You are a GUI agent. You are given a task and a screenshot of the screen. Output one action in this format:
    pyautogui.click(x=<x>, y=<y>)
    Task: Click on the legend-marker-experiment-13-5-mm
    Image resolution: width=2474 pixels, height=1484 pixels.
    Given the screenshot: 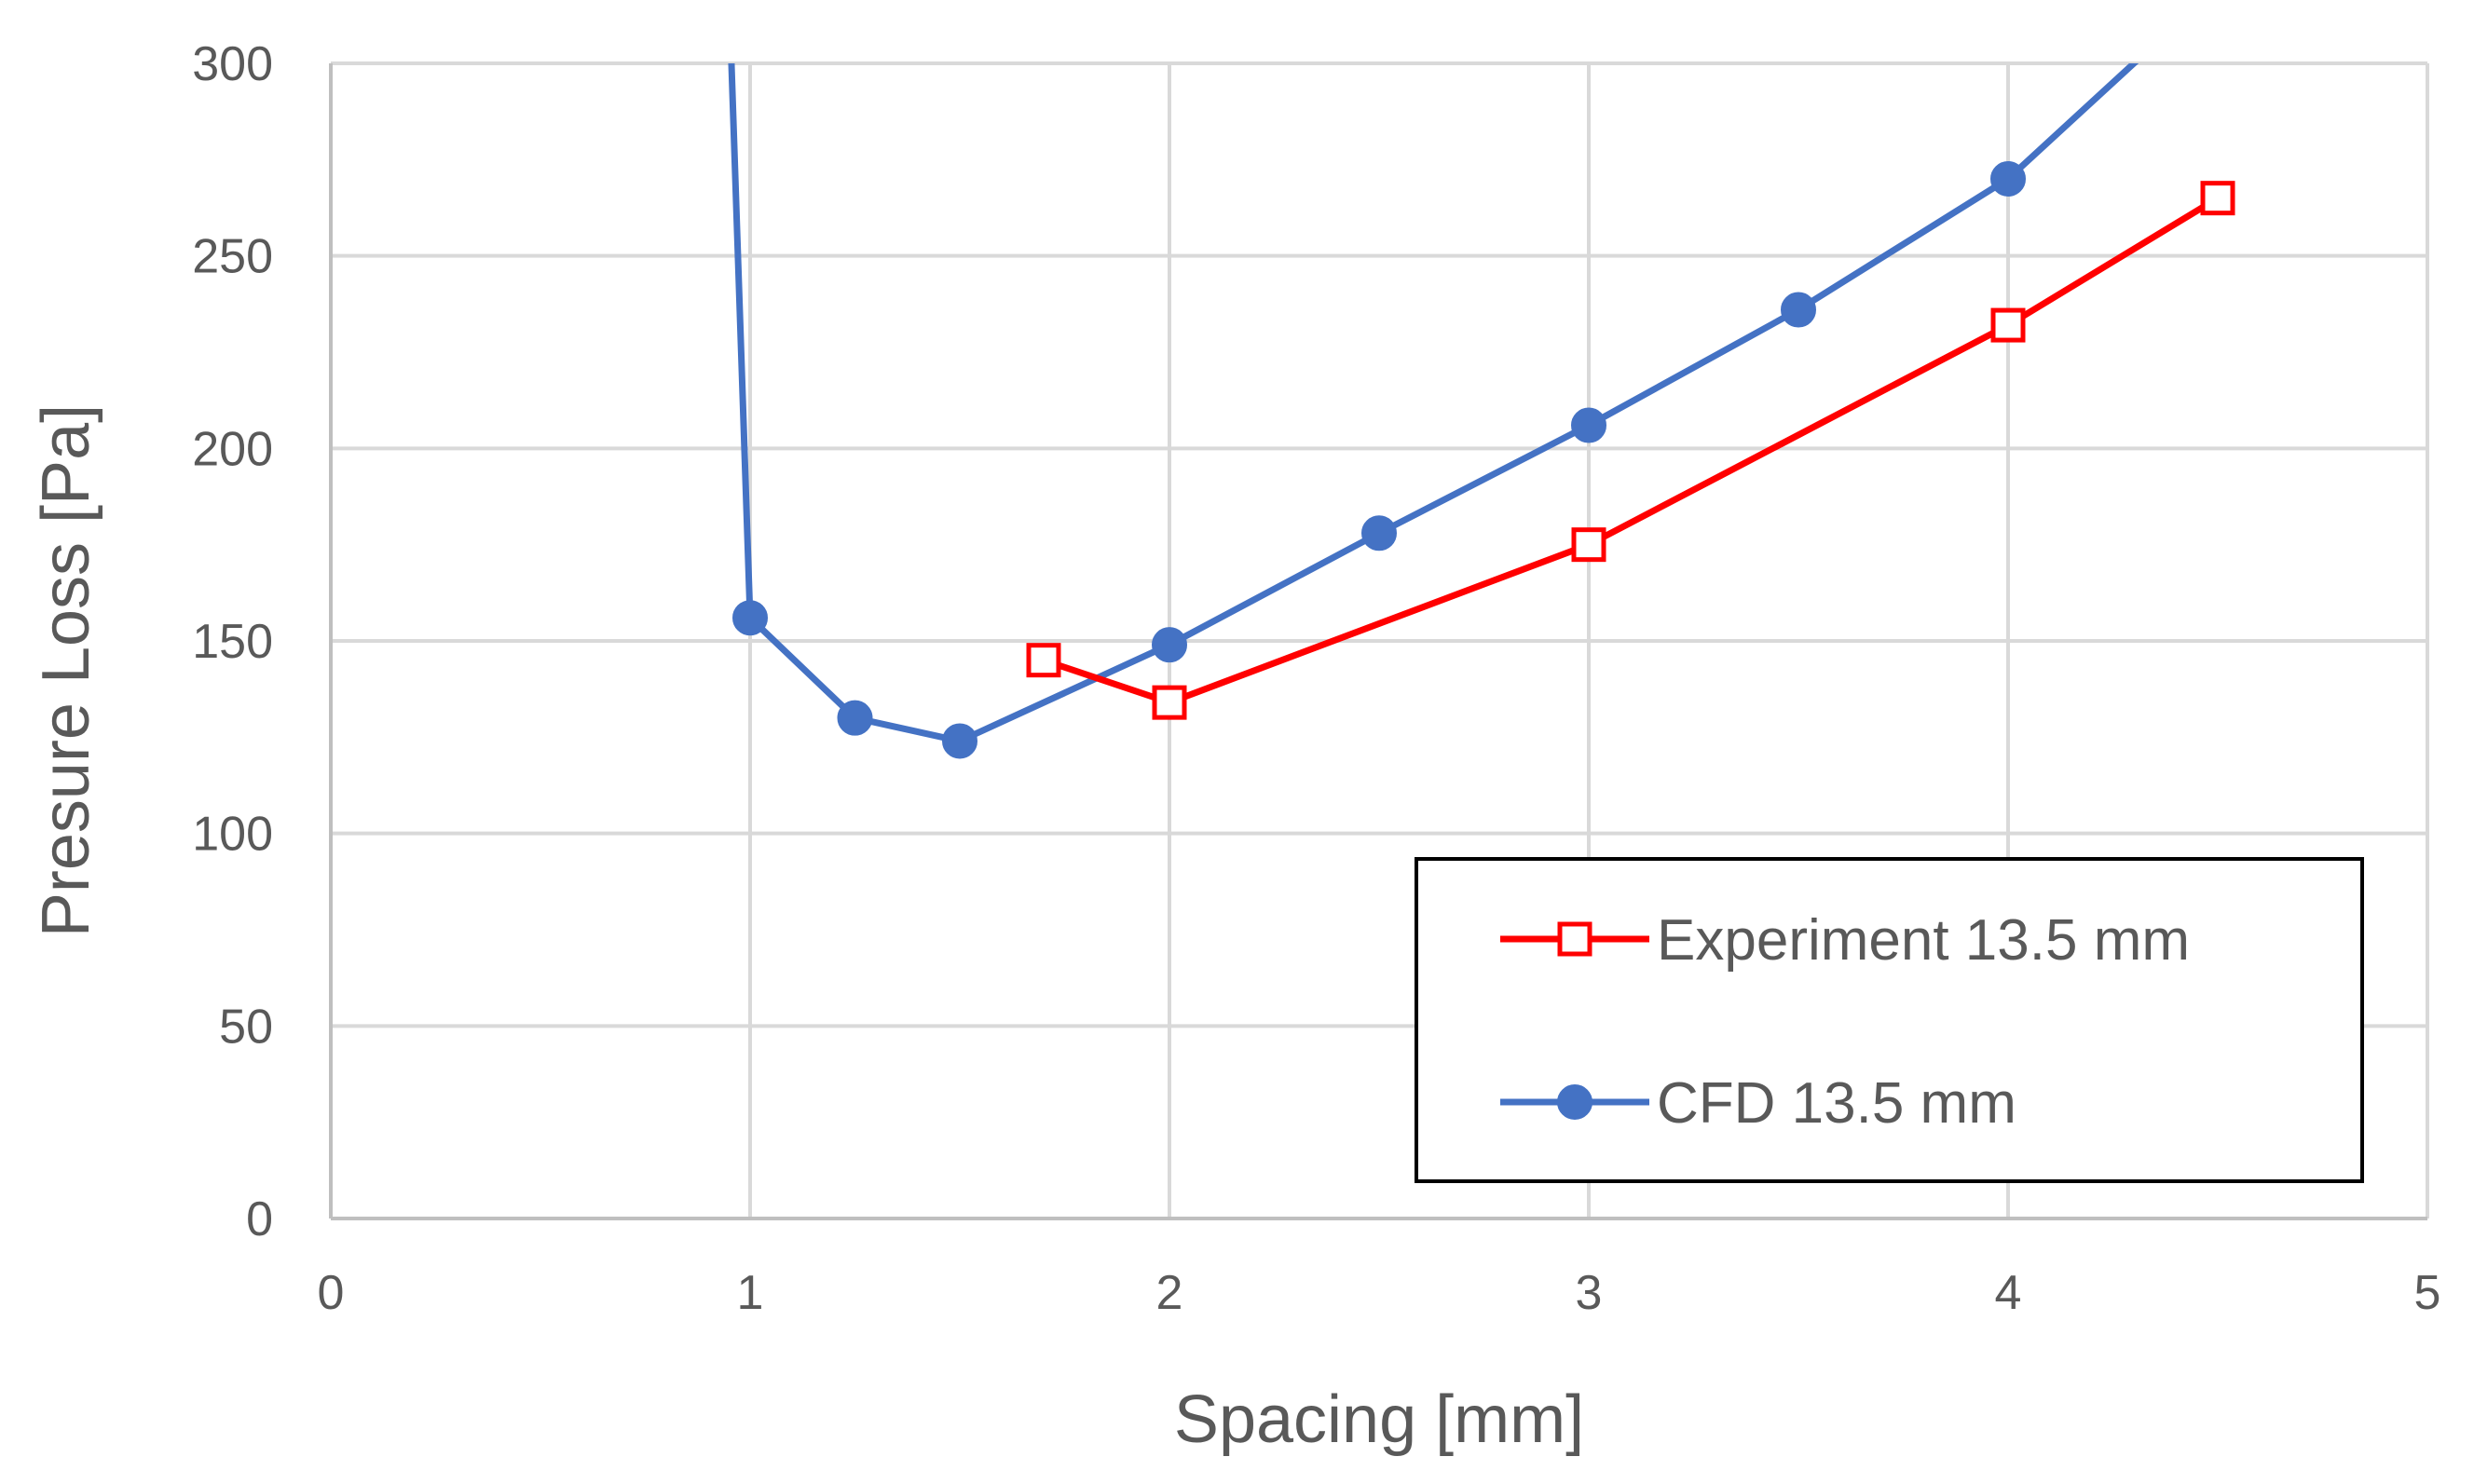 What is the action you would take?
    pyautogui.click(x=1574, y=939)
    